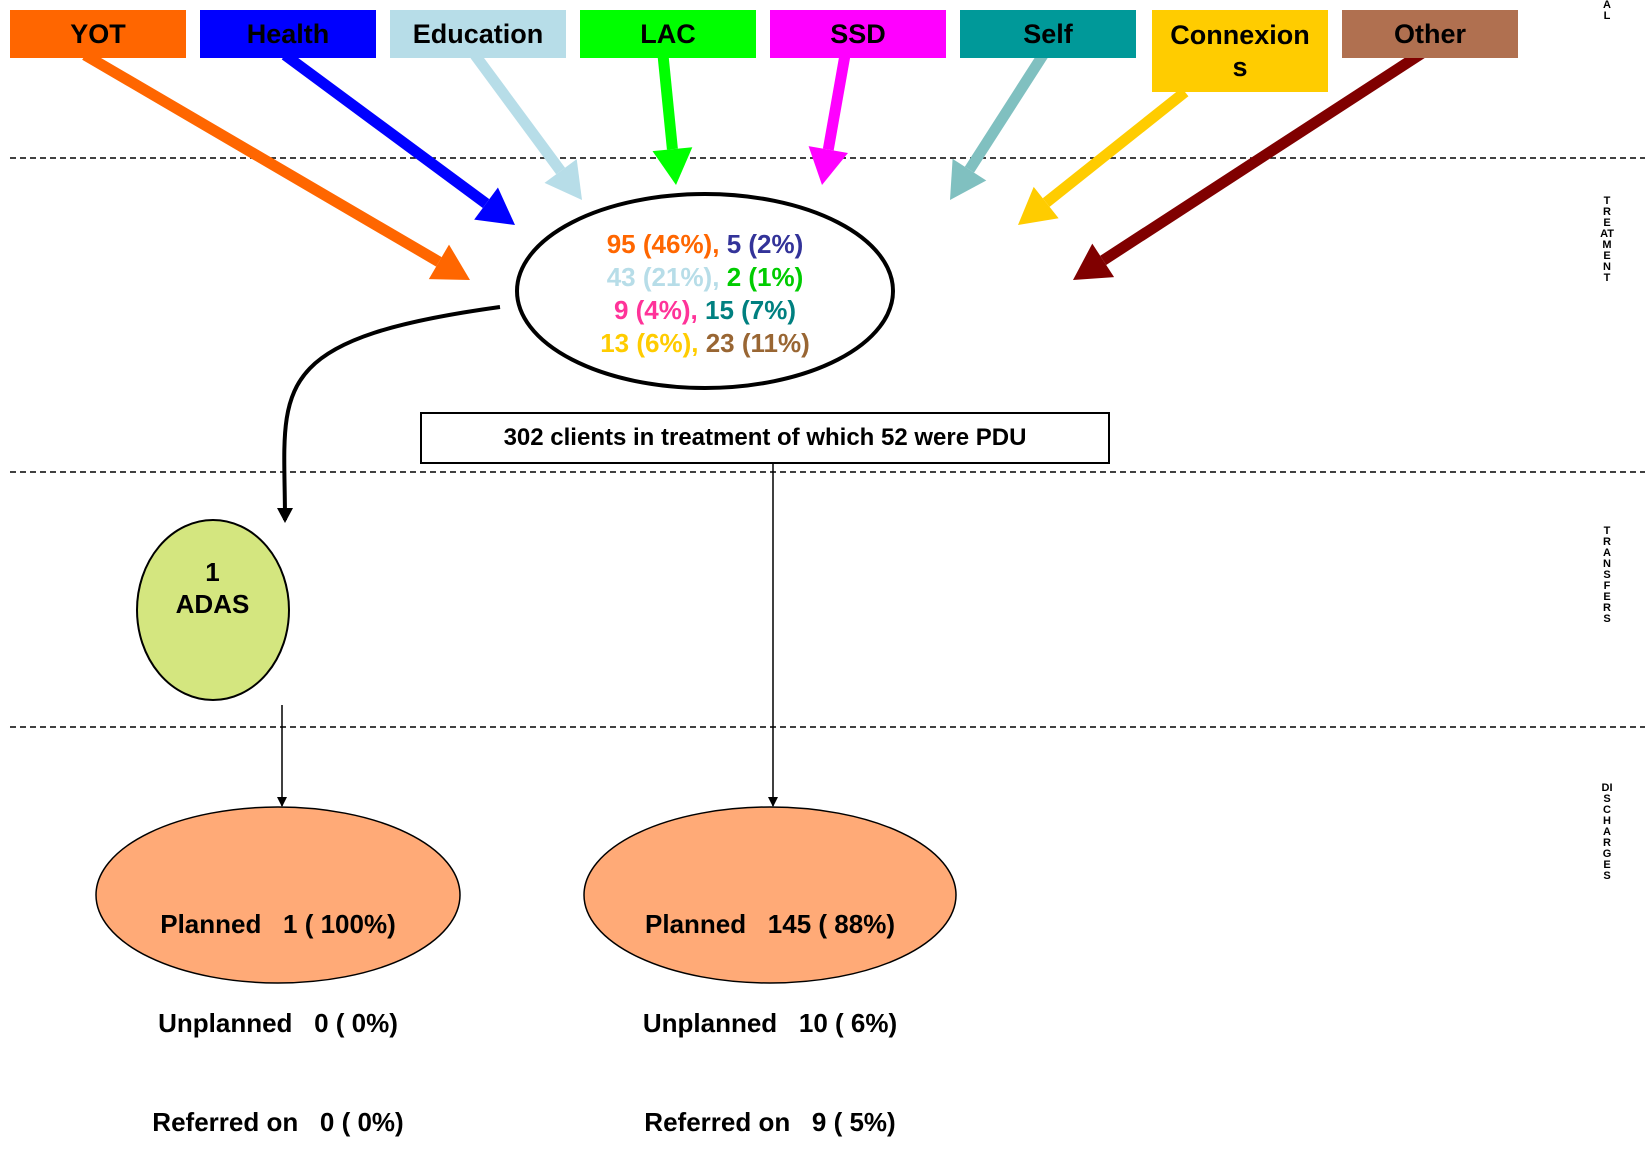 This screenshot has width=1645, height=1172. I want to click on source-label-ssd: SSD, so click(858, 34).